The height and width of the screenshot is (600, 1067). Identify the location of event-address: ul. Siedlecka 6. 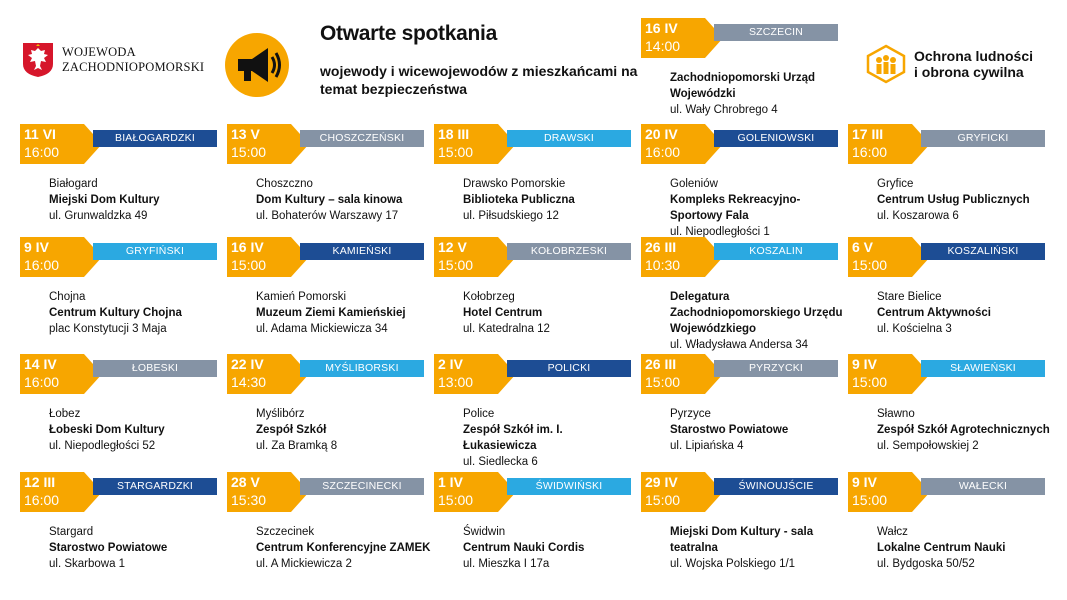
(500, 462).